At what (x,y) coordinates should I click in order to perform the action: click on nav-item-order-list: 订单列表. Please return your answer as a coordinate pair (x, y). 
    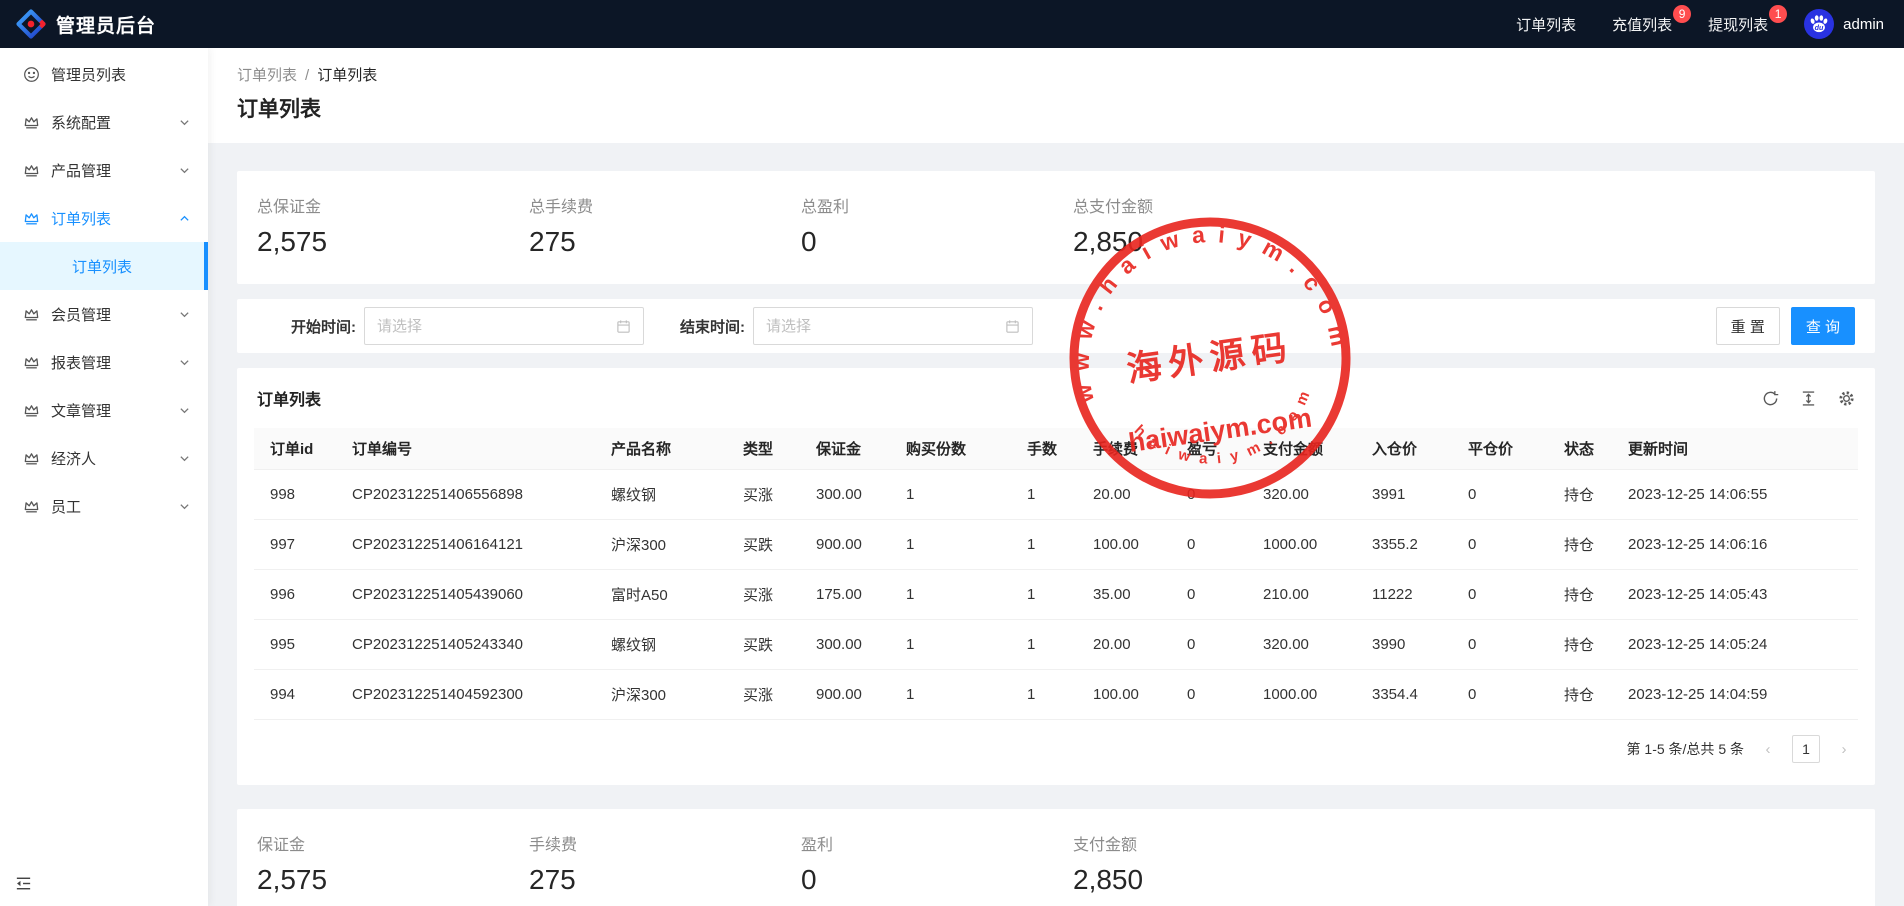
    Looking at the image, I should click on (1546, 25).